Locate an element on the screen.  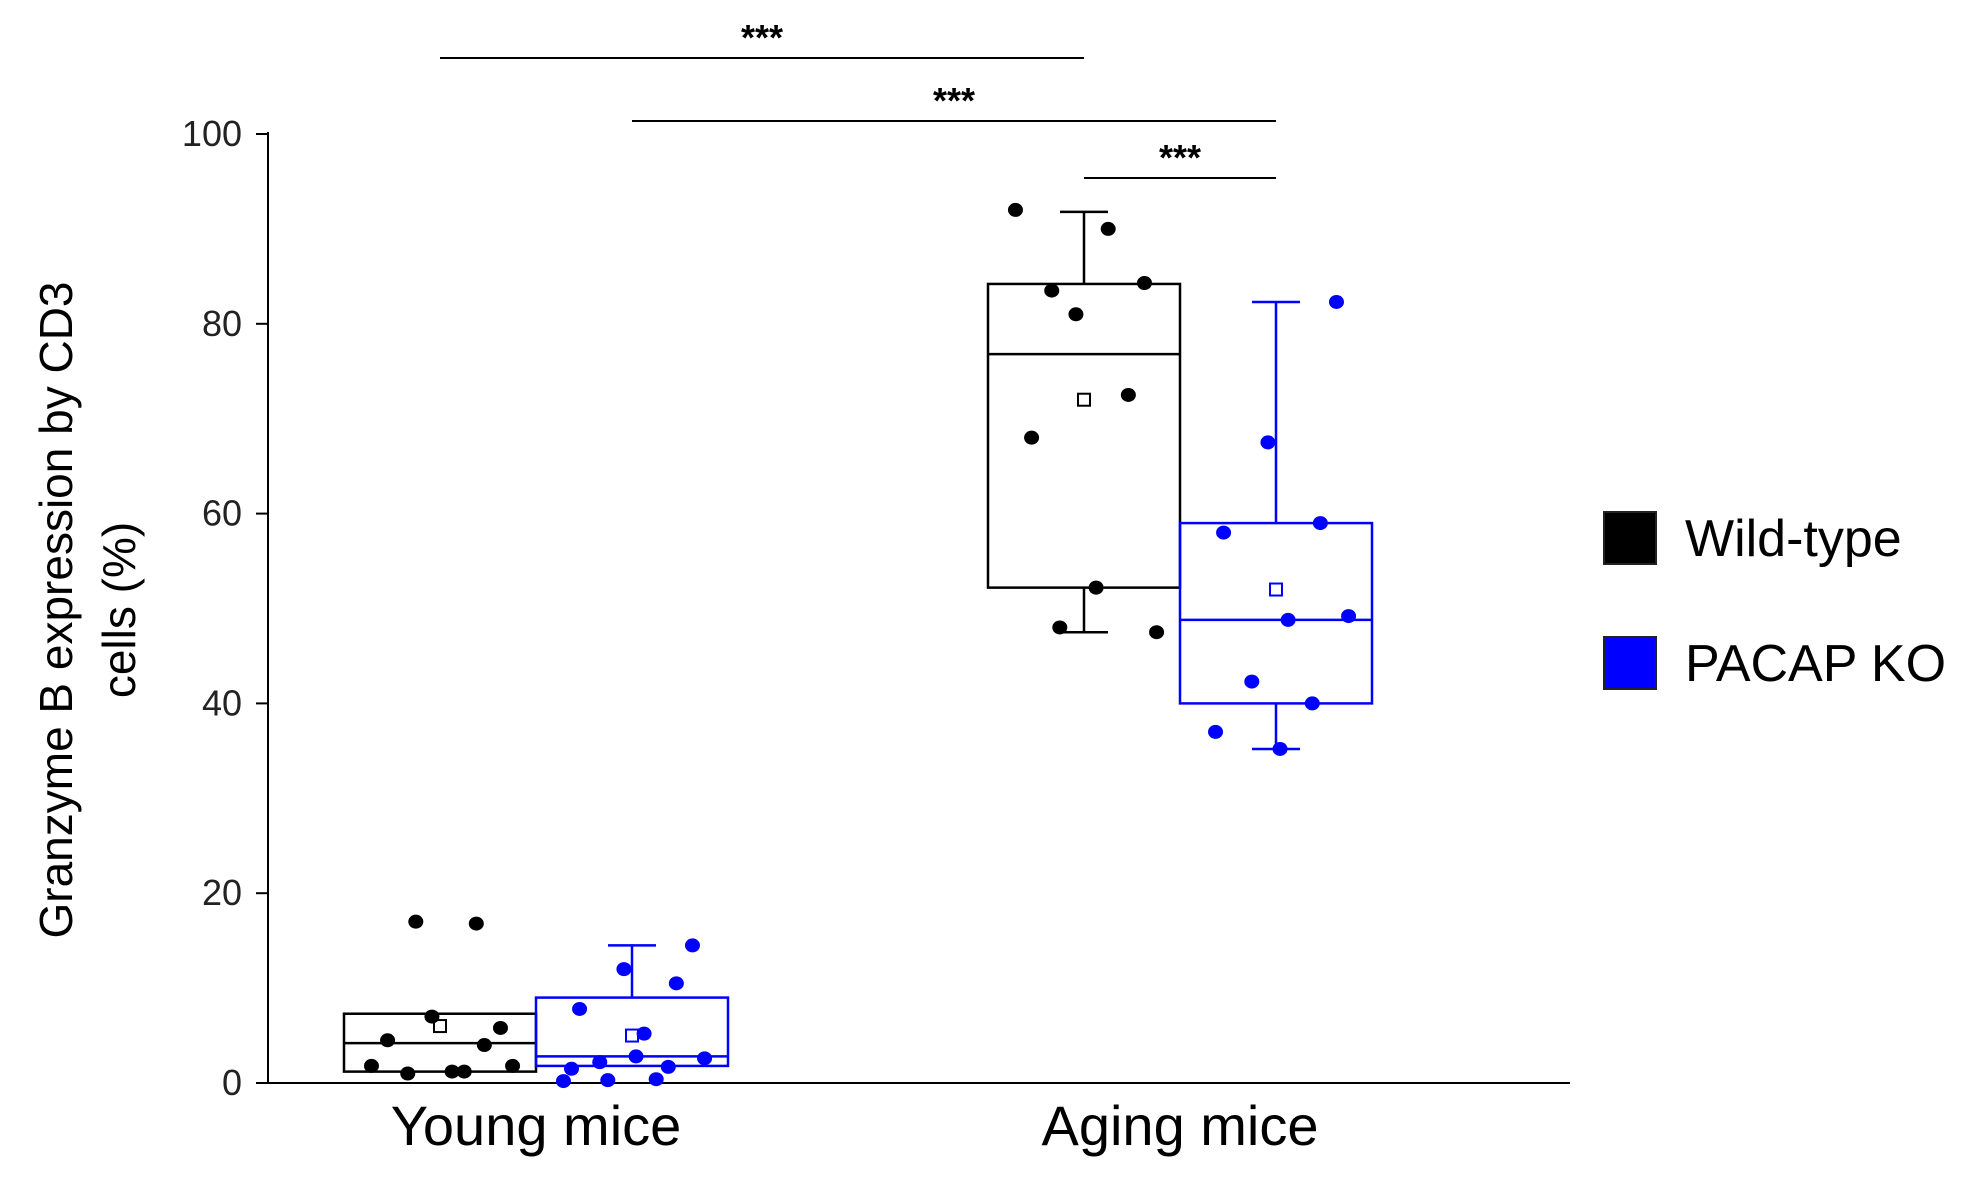
y-tick-label: 20 is located at coordinates (222, 892).